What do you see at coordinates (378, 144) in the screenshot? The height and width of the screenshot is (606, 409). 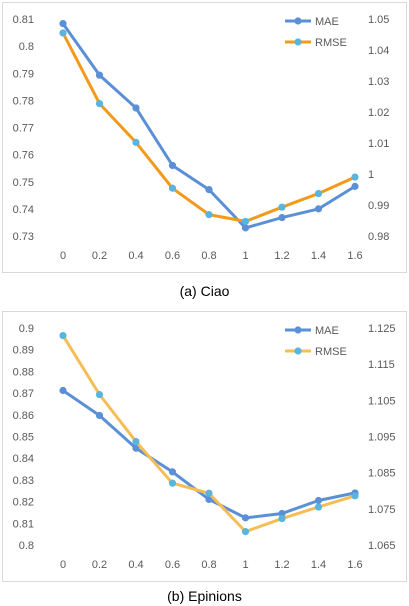 I see `ciao-ytick-right: 1.01` at bounding box center [378, 144].